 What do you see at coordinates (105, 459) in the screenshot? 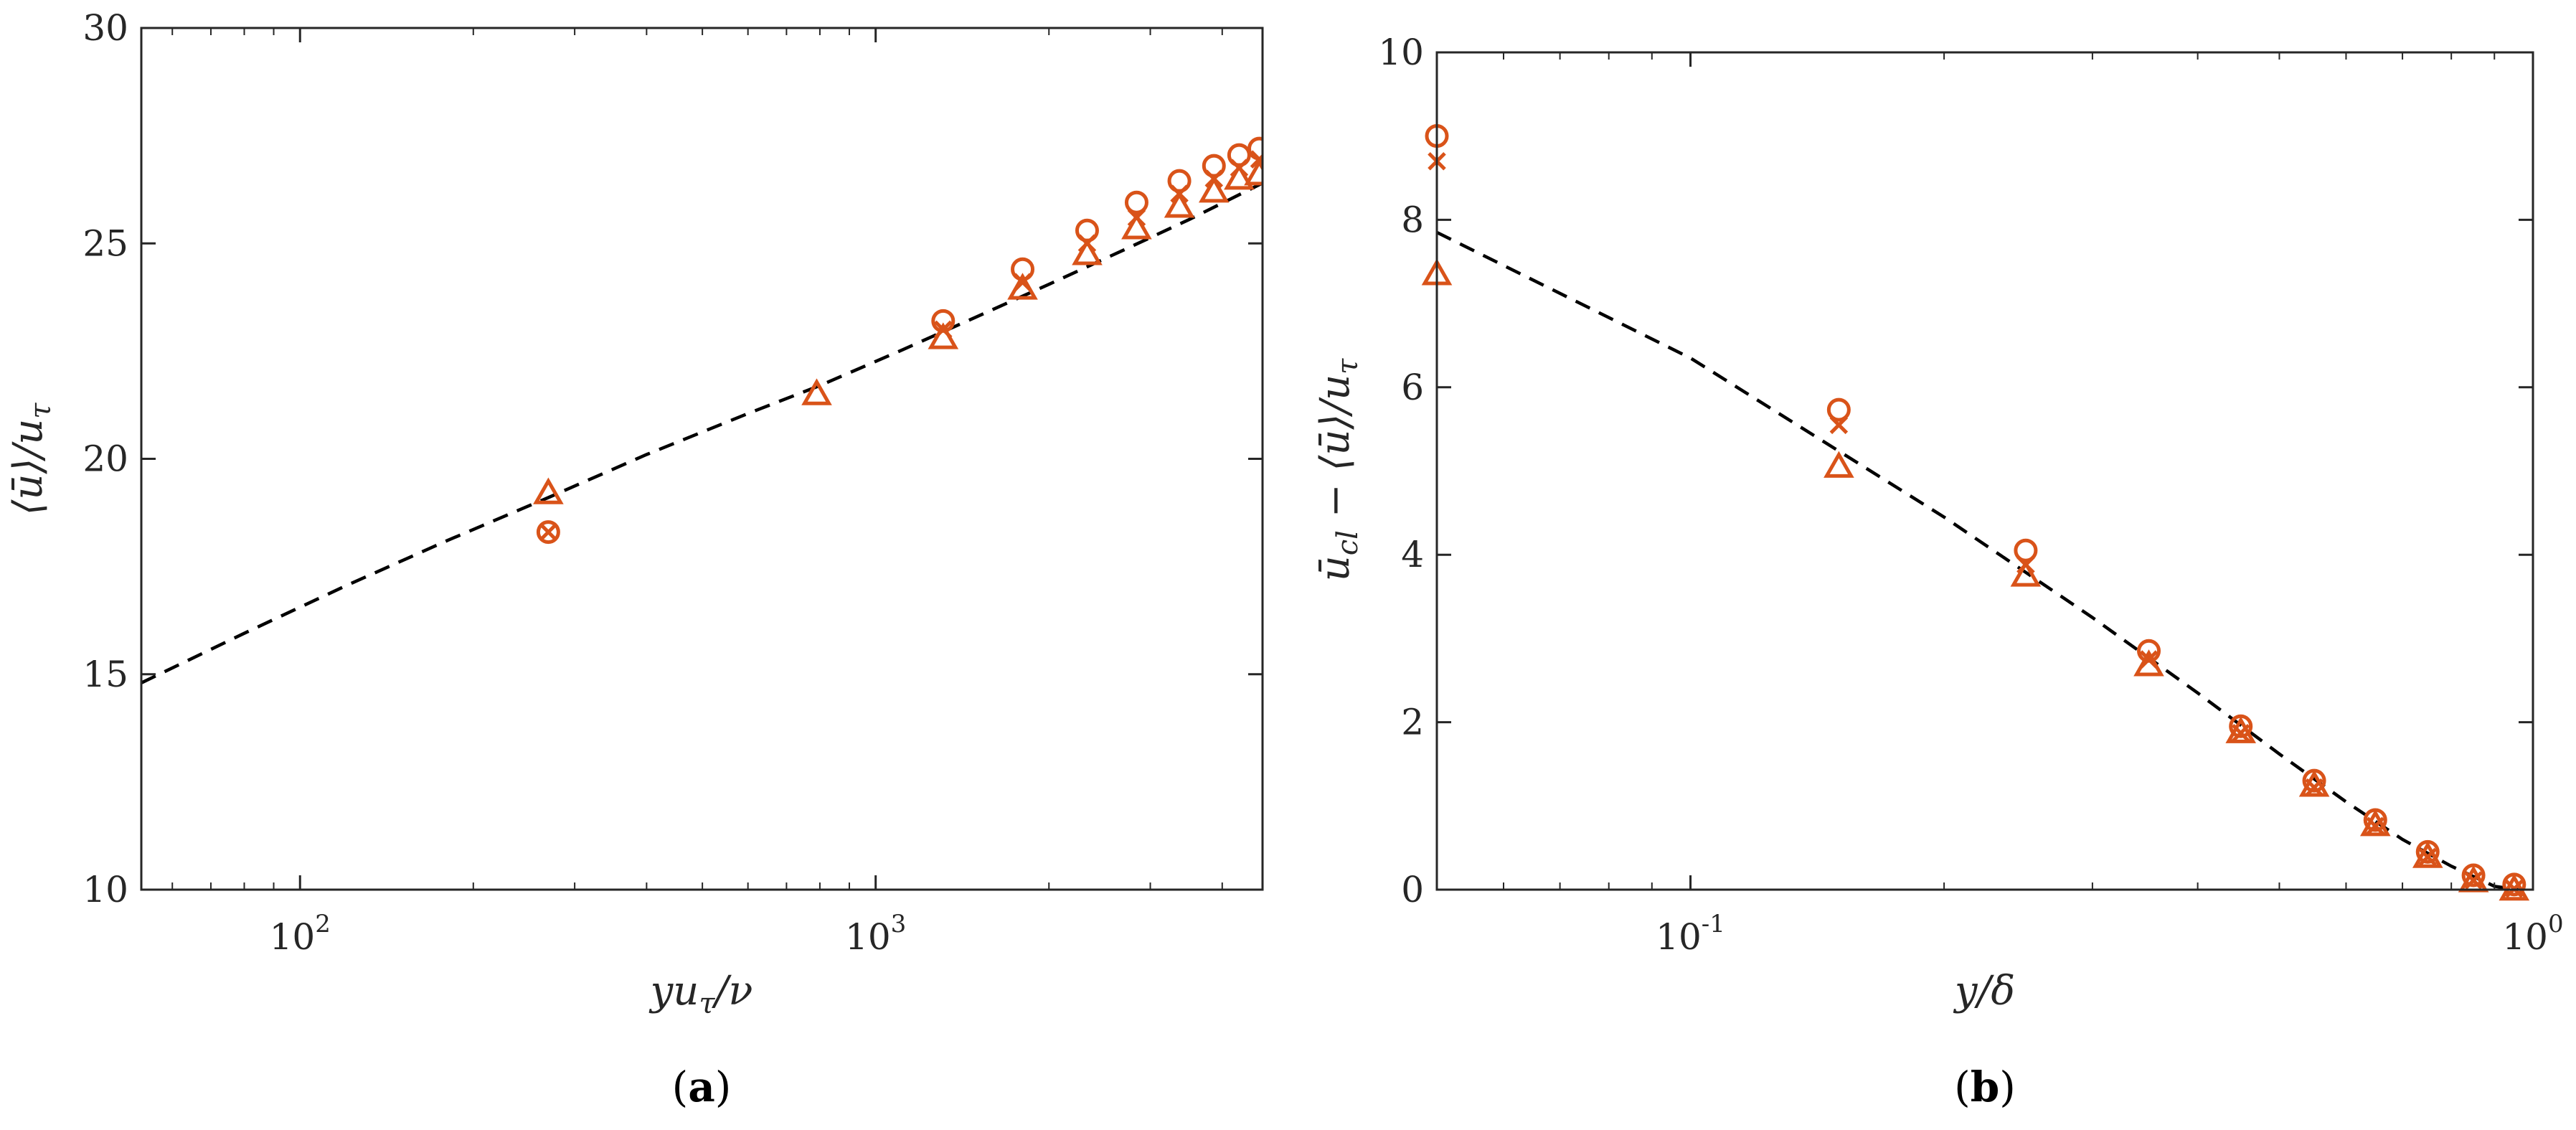
I see `y-tick-label: 20` at bounding box center [105, 459].